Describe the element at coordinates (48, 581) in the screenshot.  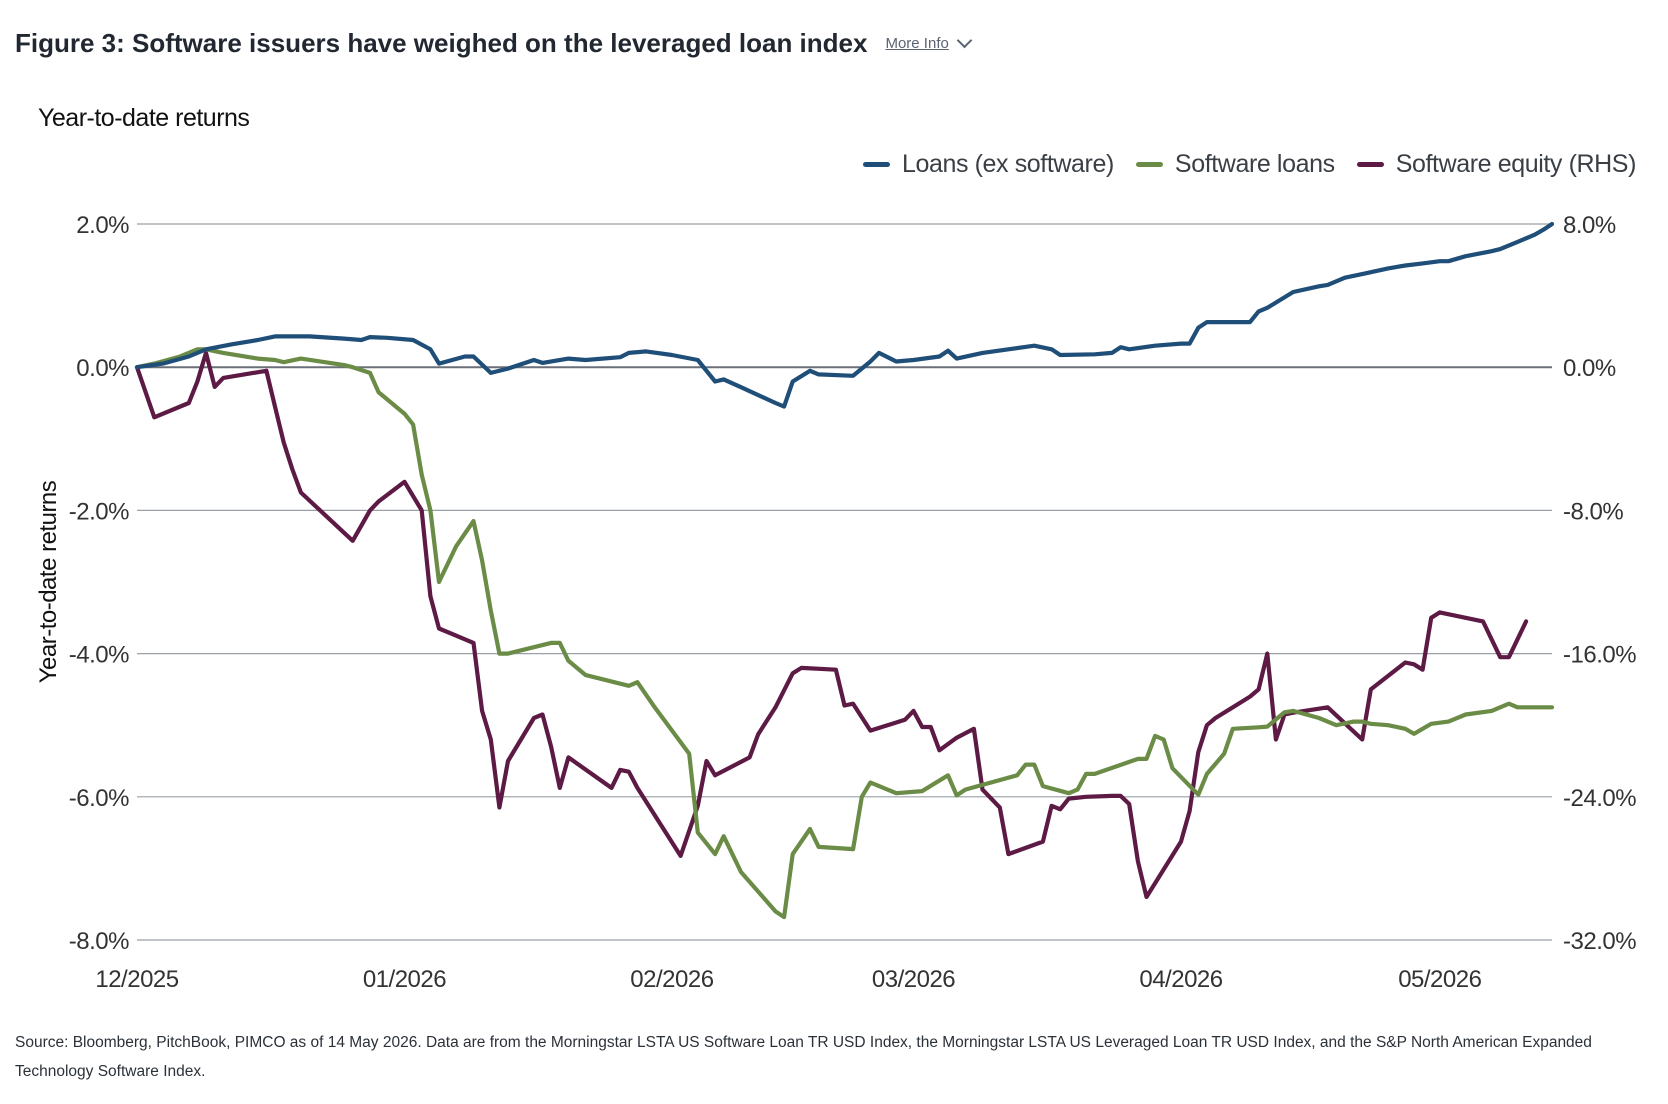
I see `y-axis-title: Year-to-date returns` at that location.